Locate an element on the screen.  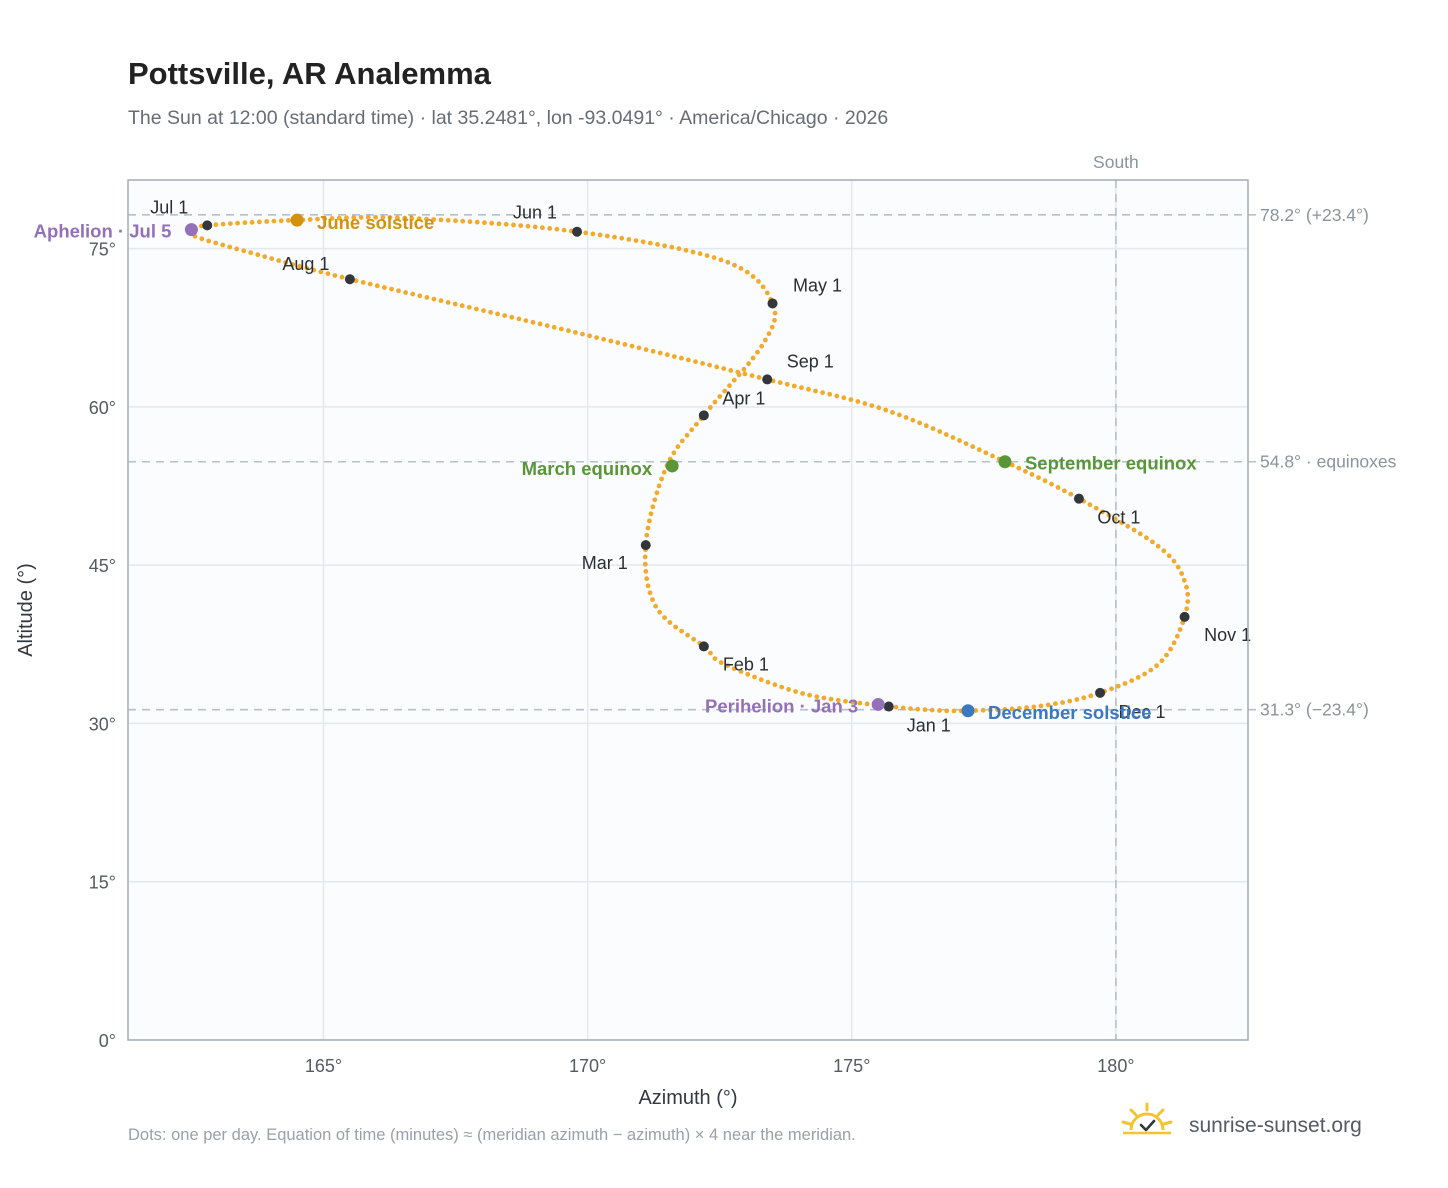
chart-title: Pottsville, AR Analemma is located at coordinates (310, 73).